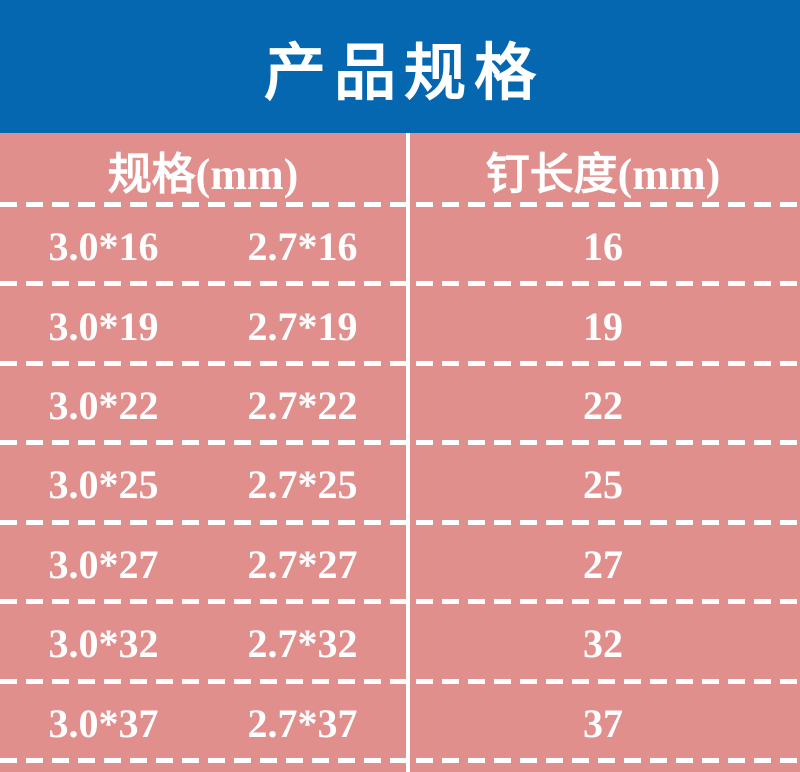  What do you see at coordinates (203, 246) in the screenshot?
I see `spec-cell: 3.0*16 2.7*16` at bounding box center [203, 246].